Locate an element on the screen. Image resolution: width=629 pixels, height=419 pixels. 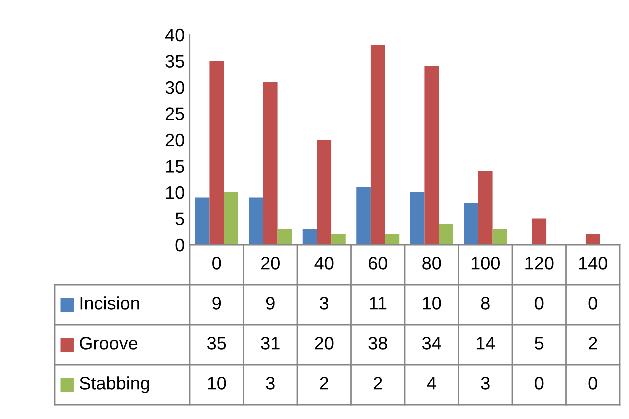
data-label: 11 is located at coordinates (378, 303).